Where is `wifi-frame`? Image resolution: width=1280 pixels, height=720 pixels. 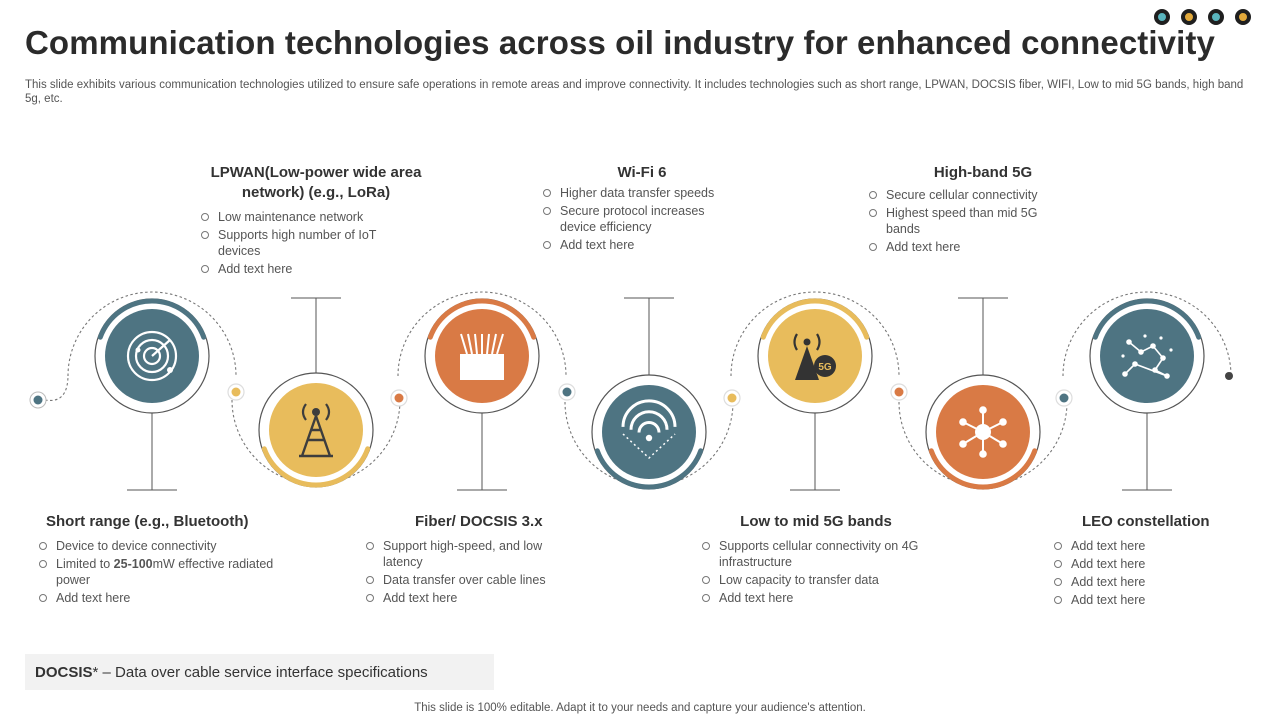
wifi-frame is located at coordinates (649, 446).